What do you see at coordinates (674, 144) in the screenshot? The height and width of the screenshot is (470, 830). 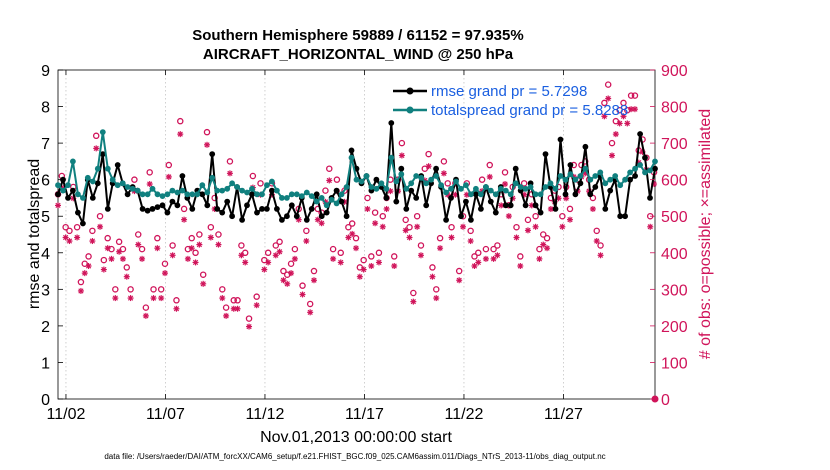 I see `y-tick-label-right: 700` at bounding box center [674, 144].